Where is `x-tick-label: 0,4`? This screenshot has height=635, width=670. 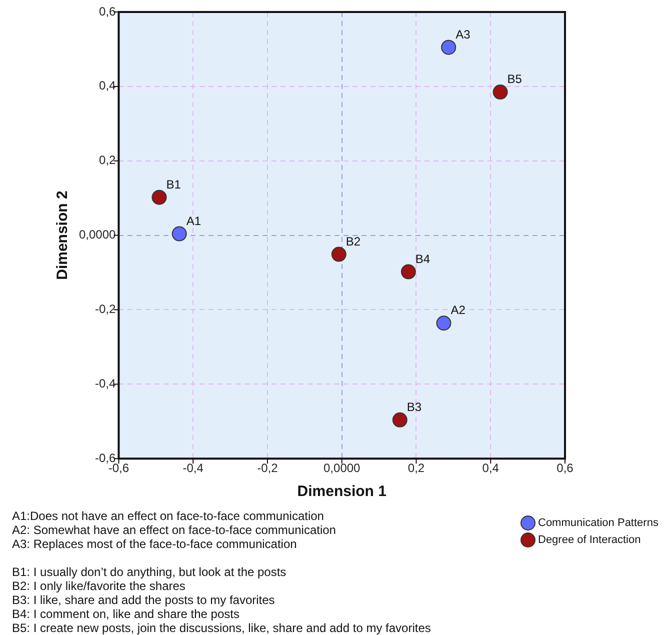
x-tick-label: 0,4 is located at coordinates (491, 468).